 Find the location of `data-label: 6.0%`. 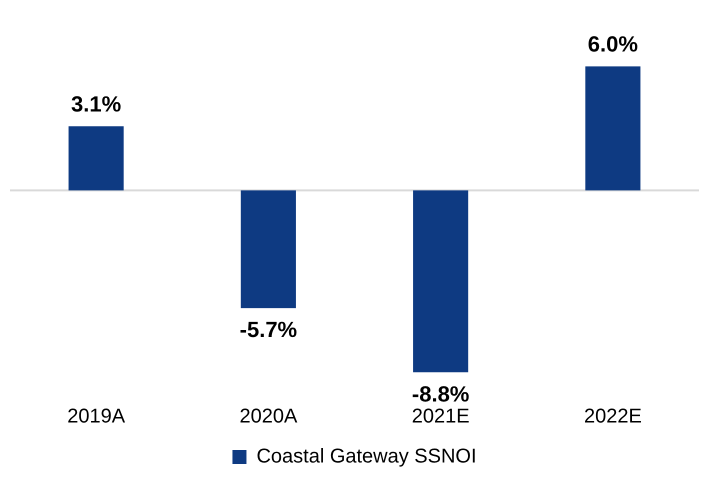

data-label: 6.0% is located at coordinates (613, 43).